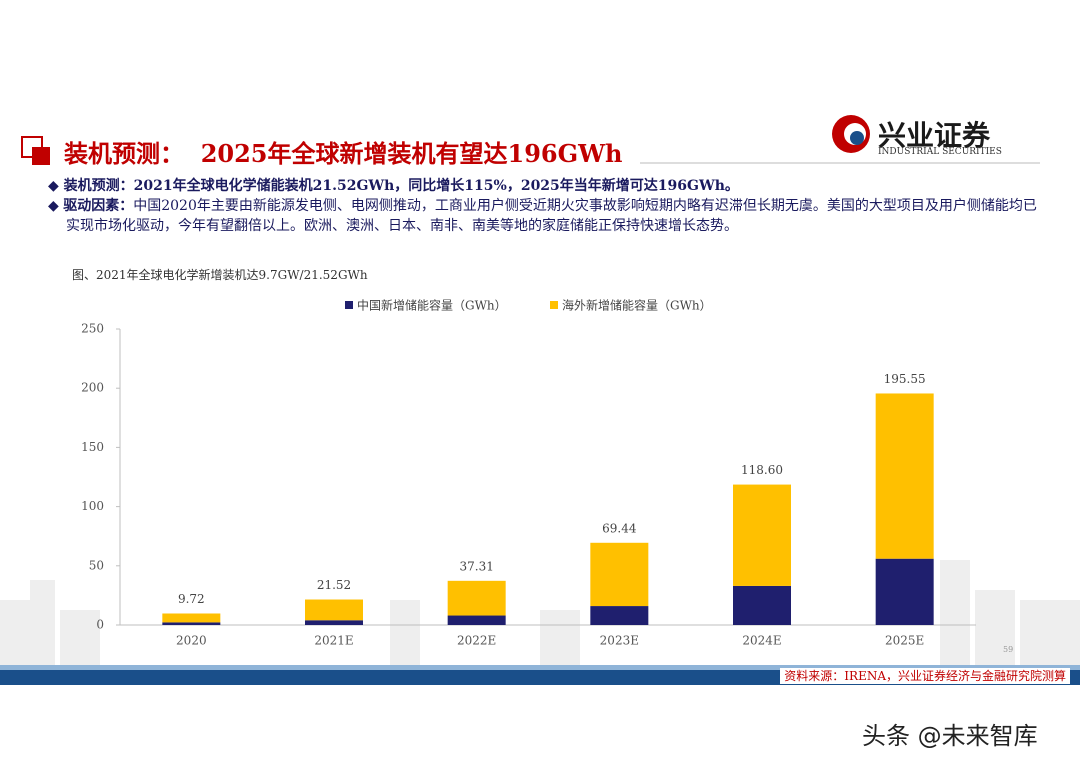 The image size is (1080, 764). Describe the element at coordinates (96, 565) in the screenshot. I see `y-tick-label: 50` at that location.